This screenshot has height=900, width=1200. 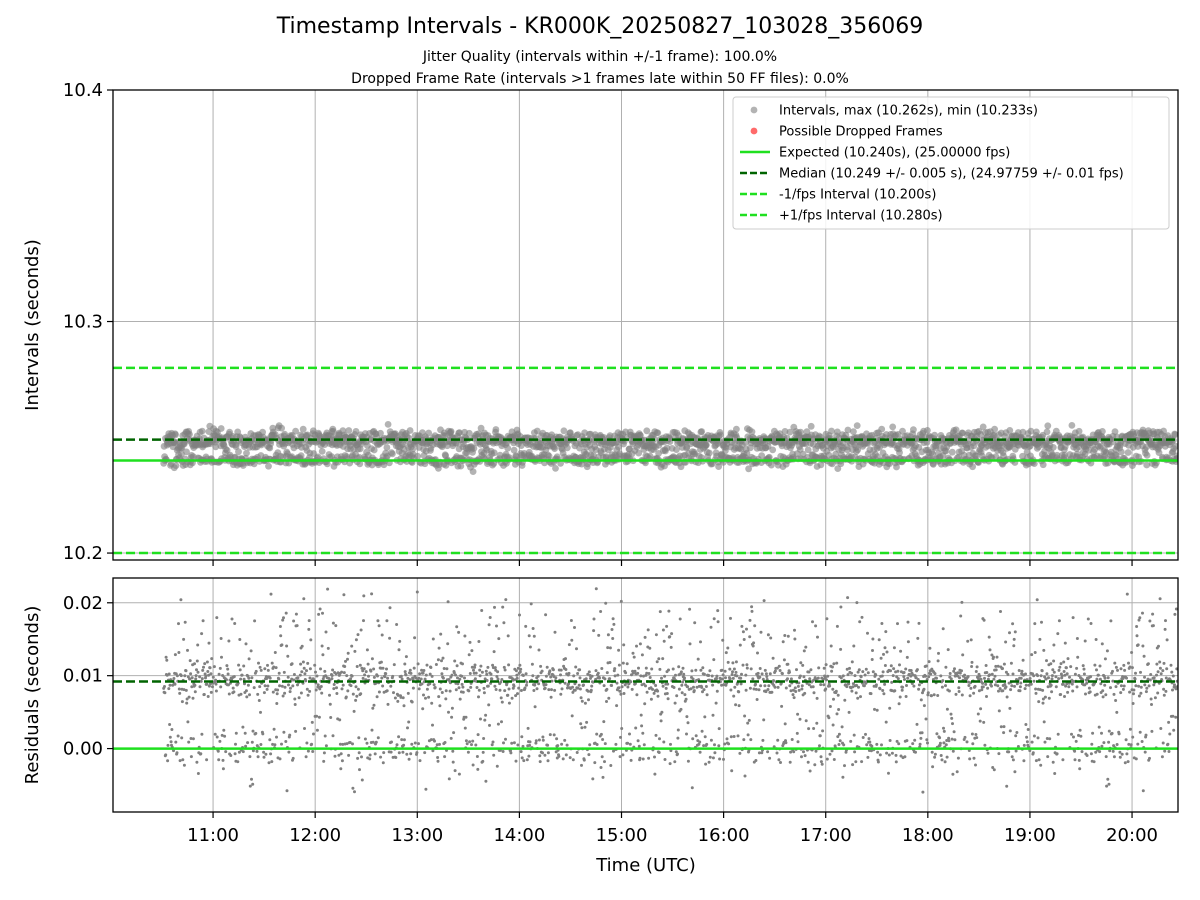 I want to click on legend-intervals-marker, so click(x=754, y=110).